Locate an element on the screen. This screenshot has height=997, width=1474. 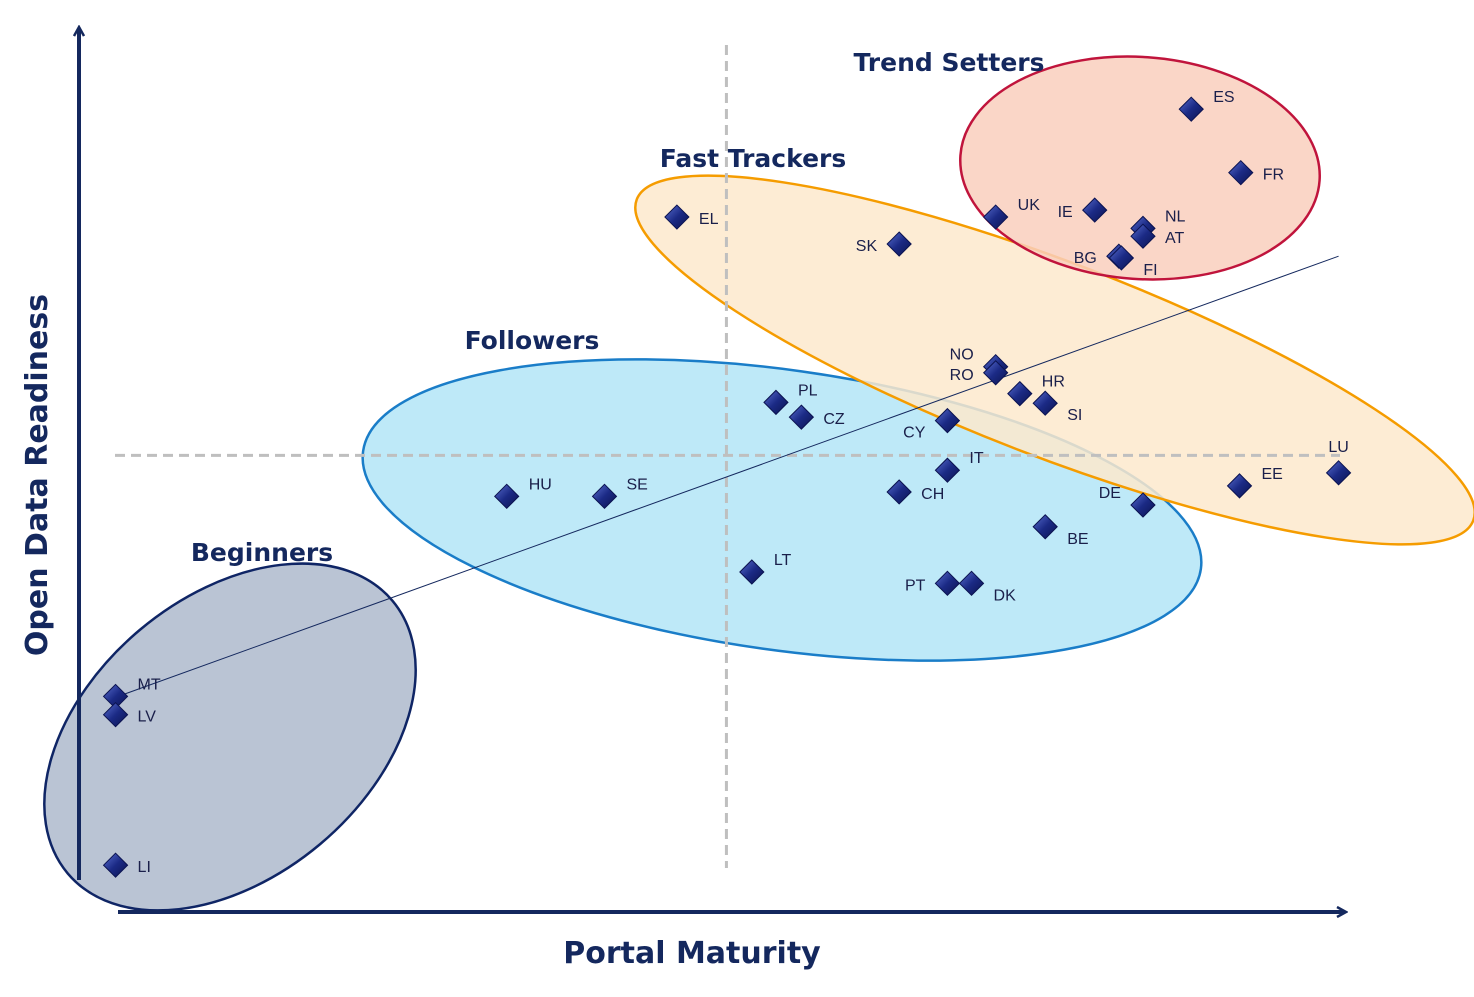
point-si is located at coordinates (1045, 403).